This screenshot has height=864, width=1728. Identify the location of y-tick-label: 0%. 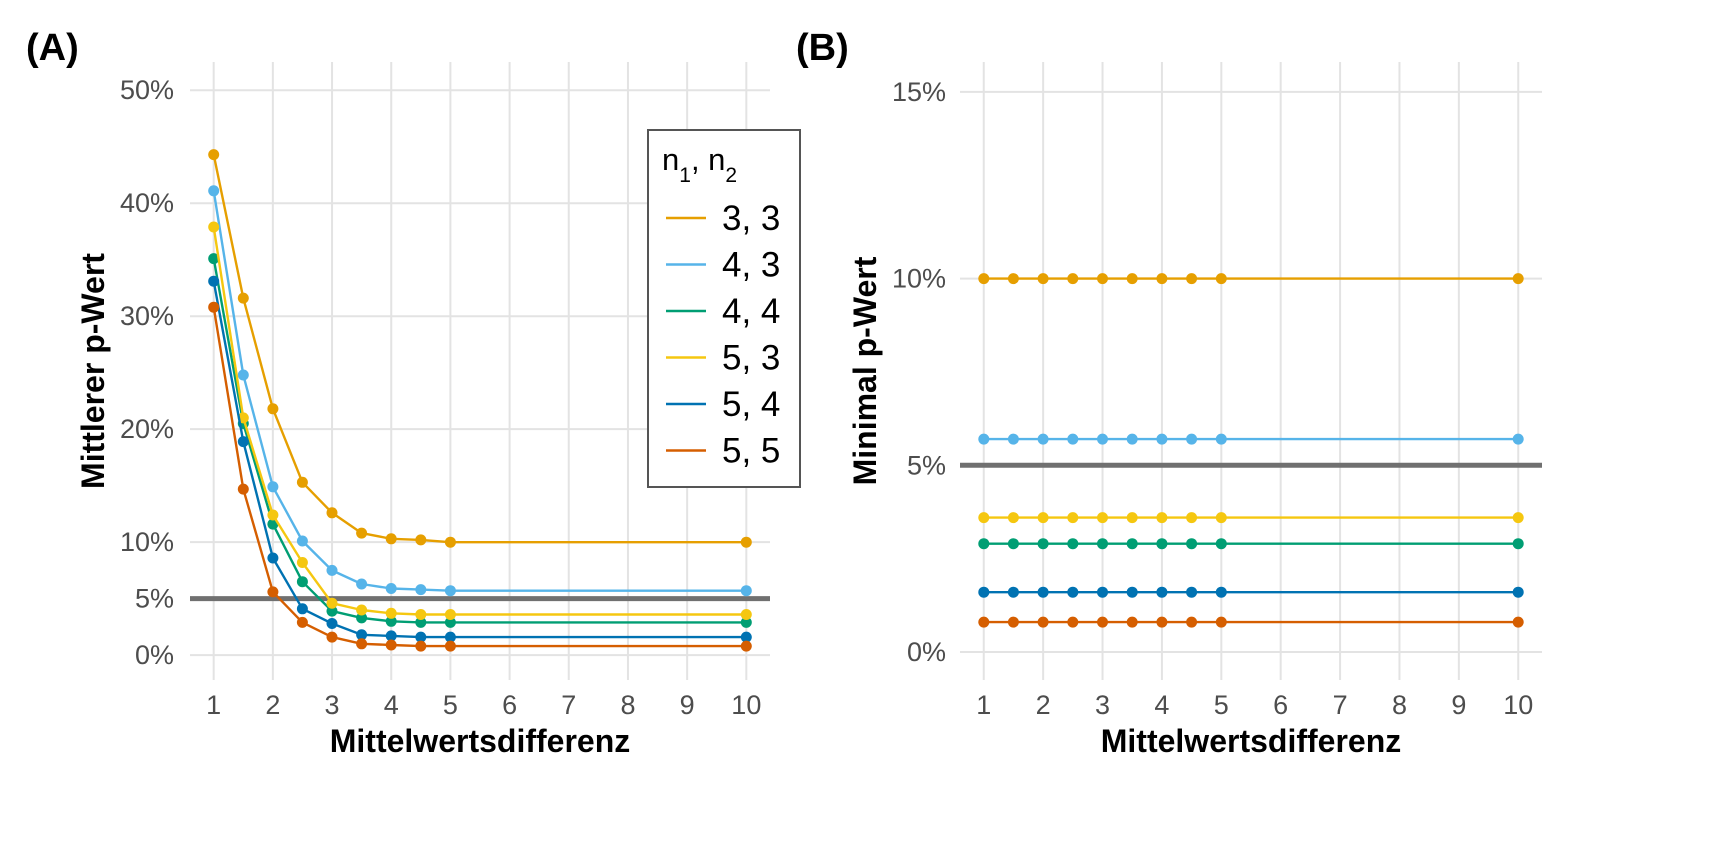
(154, 655).